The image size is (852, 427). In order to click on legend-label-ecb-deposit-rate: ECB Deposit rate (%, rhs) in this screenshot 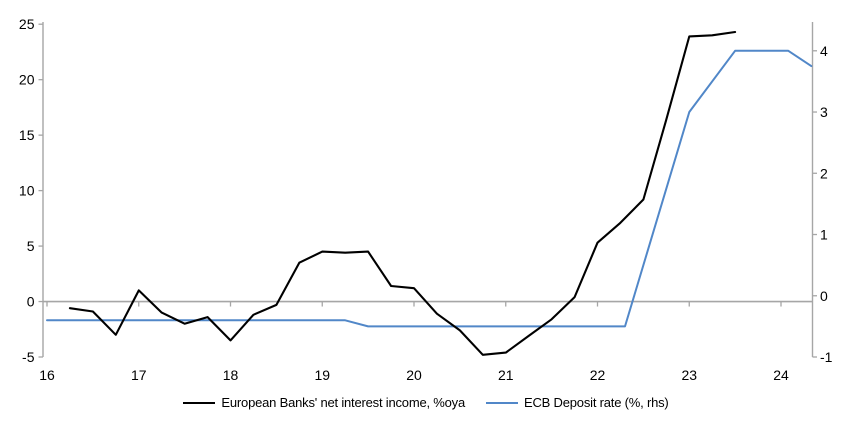, I will do `click(596, 402)`.